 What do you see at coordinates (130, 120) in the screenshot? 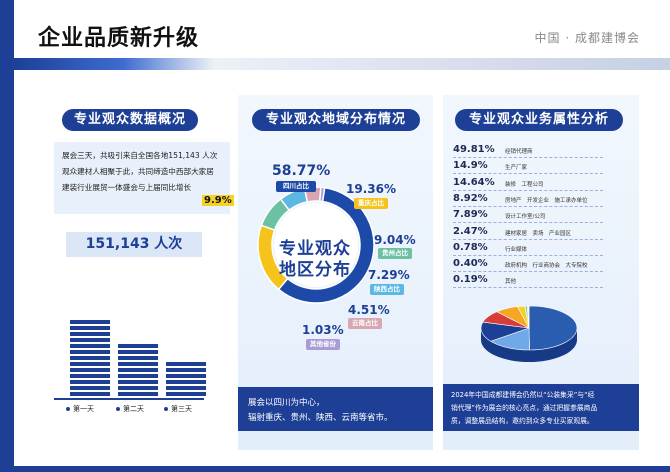
I see `panel-title: 专业观众数据概况` at bounding box center [130, 120].